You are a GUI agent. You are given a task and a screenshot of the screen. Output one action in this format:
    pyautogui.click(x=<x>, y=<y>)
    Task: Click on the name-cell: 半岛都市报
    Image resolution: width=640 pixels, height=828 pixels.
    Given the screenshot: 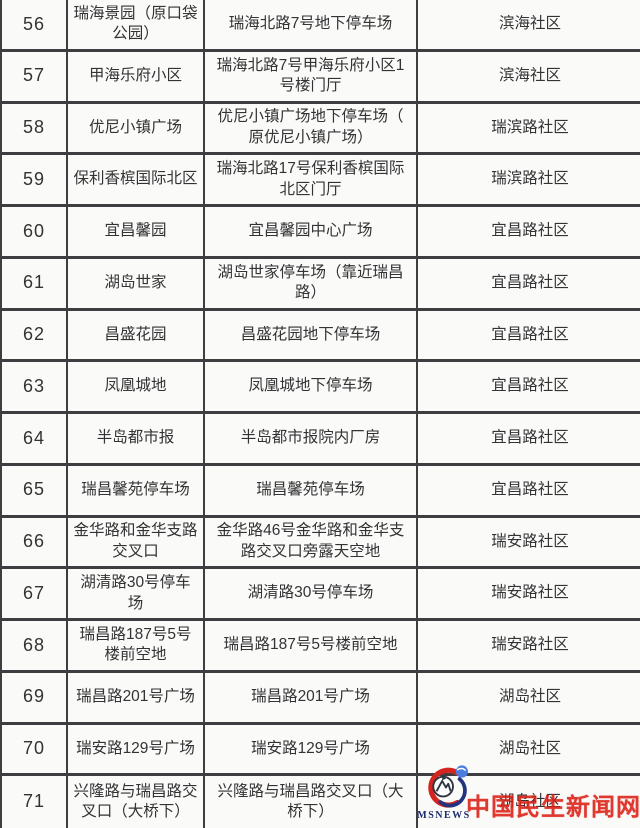 What is the action you would take?
    pyautogui.click(x=136, y=440)
    